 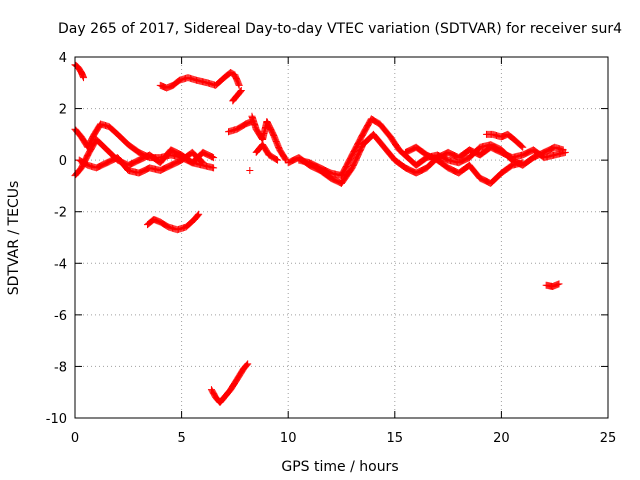 What do you see at coordinates (181, 438) in the screenshot?
I see `x-tick-label: 5` at bounding box center [181, 438].